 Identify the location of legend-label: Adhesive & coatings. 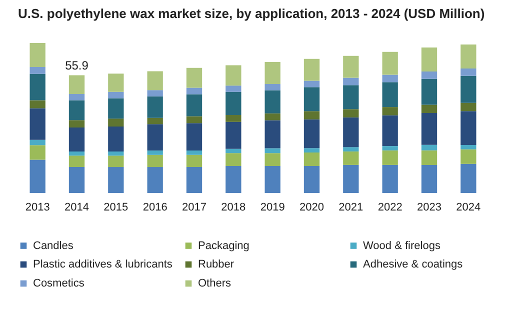
(413, 264).